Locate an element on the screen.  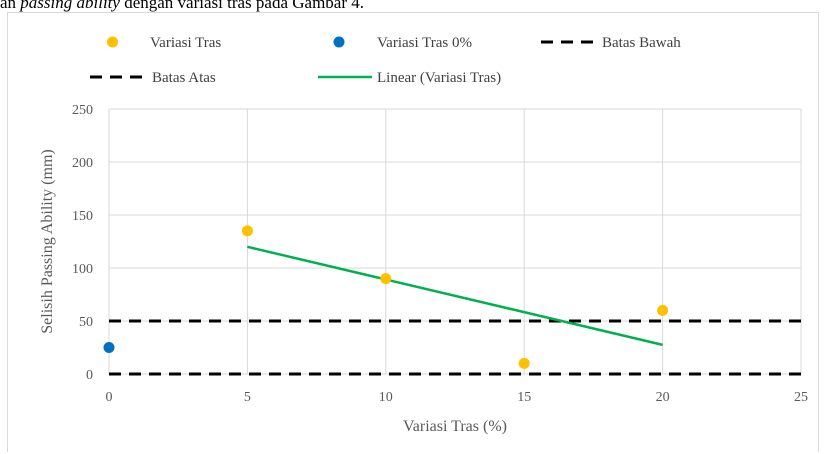
legend-label-0: Variasi Tras is located at coordinates (185, 43).